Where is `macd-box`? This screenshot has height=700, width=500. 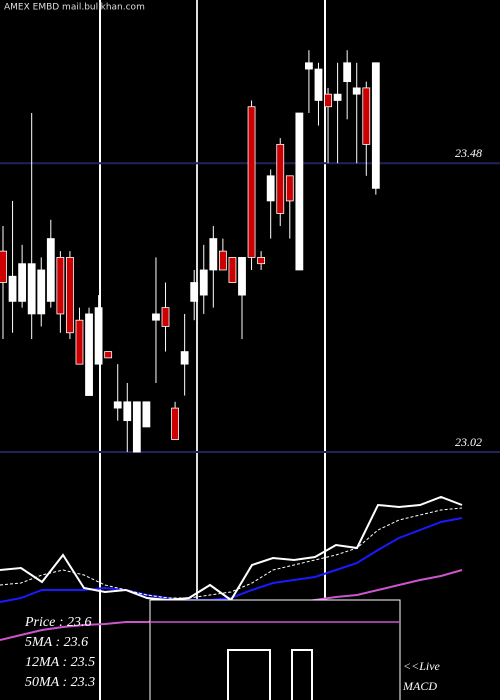 macd-box is located at coordinates (275, 649).